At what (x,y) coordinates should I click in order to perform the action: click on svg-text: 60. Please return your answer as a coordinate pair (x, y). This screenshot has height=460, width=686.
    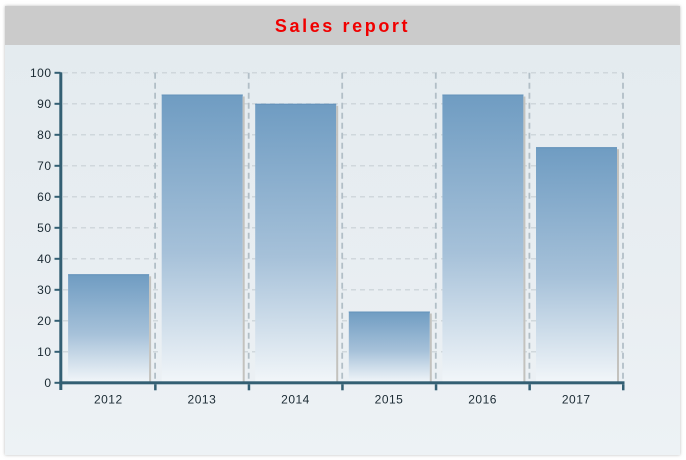
    Looking at the image, I should click on (44, 197).